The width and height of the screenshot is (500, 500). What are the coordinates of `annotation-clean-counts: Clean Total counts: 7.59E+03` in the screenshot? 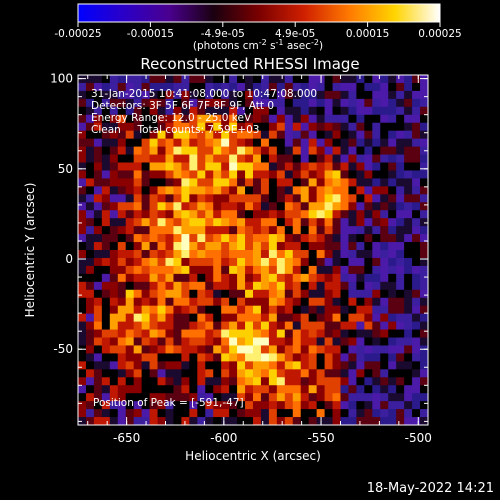 It's located at (175, 130).